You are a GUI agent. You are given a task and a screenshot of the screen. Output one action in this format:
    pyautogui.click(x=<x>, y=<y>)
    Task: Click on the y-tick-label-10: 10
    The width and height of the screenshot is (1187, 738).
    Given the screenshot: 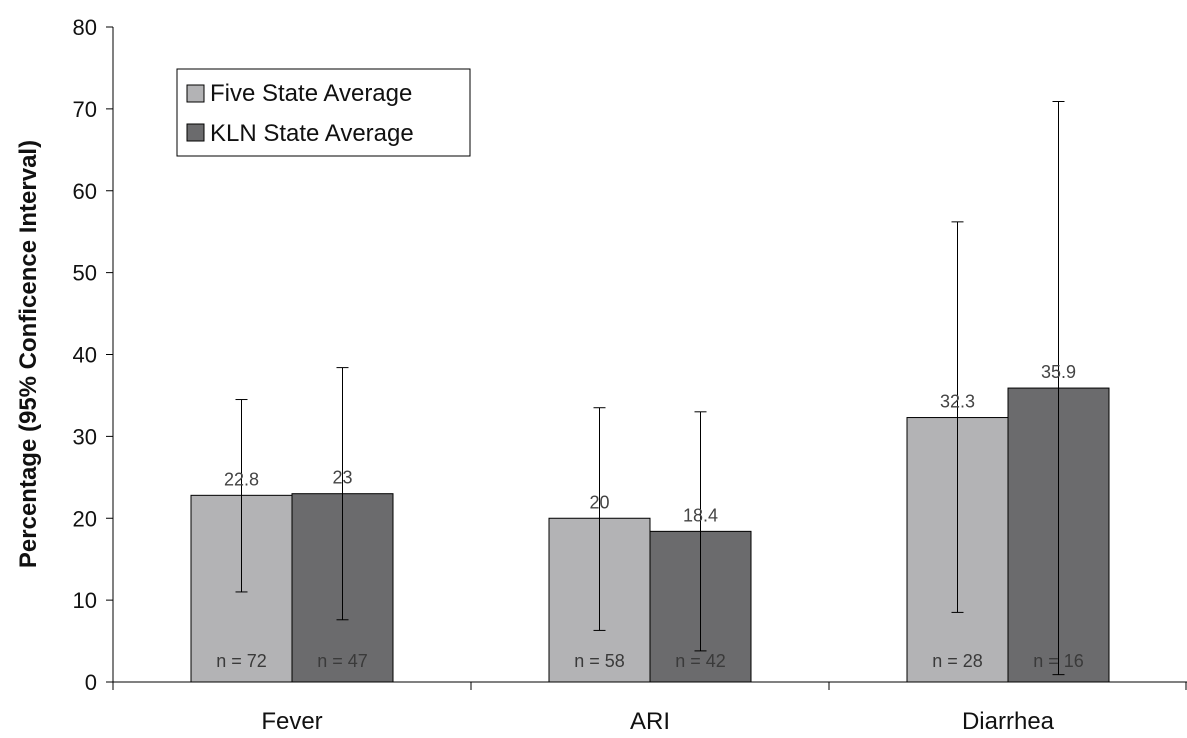 What is the action you would take?
    pyautogui.click(x=85, y=600)
    